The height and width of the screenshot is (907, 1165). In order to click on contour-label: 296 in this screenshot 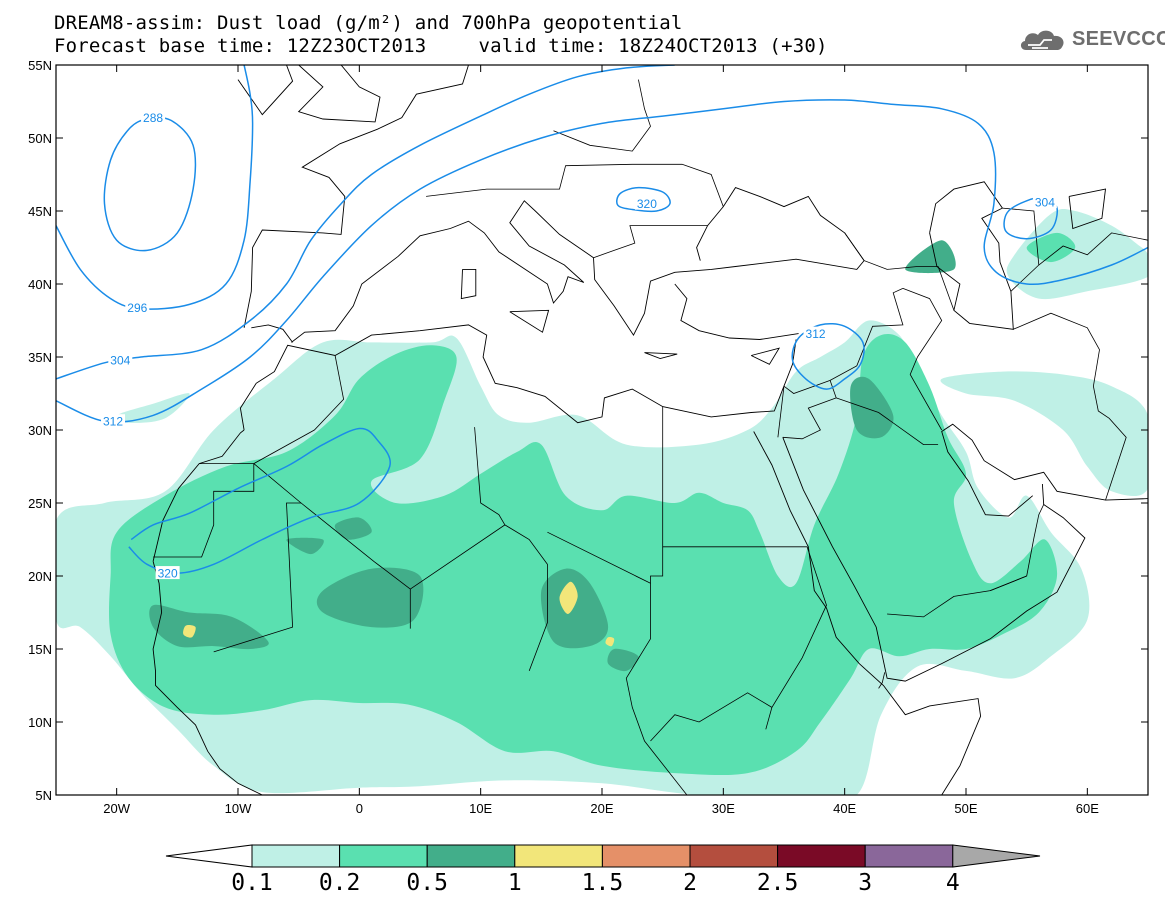, I will do `click(137, 308)`.